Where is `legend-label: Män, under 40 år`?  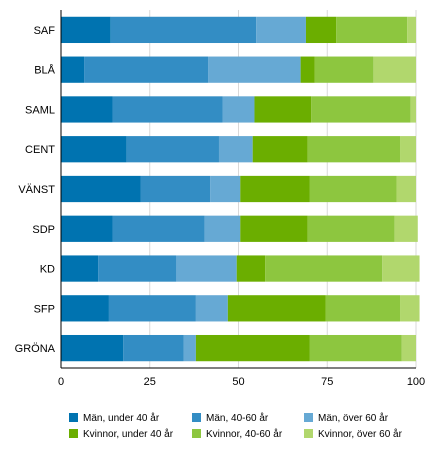 legend-label: Män, under 40 år is located at coordinates (121, 418).